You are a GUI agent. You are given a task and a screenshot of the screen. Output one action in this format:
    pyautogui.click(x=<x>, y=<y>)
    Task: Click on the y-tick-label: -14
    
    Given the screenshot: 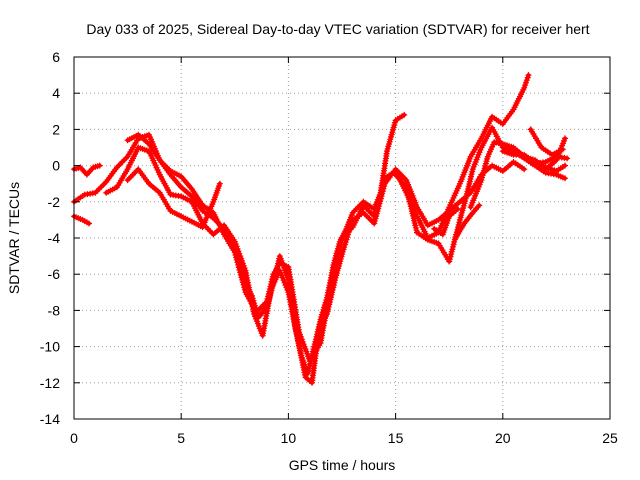 What is the action you would take?
    pyautogui.click(x=50, y=419)
    